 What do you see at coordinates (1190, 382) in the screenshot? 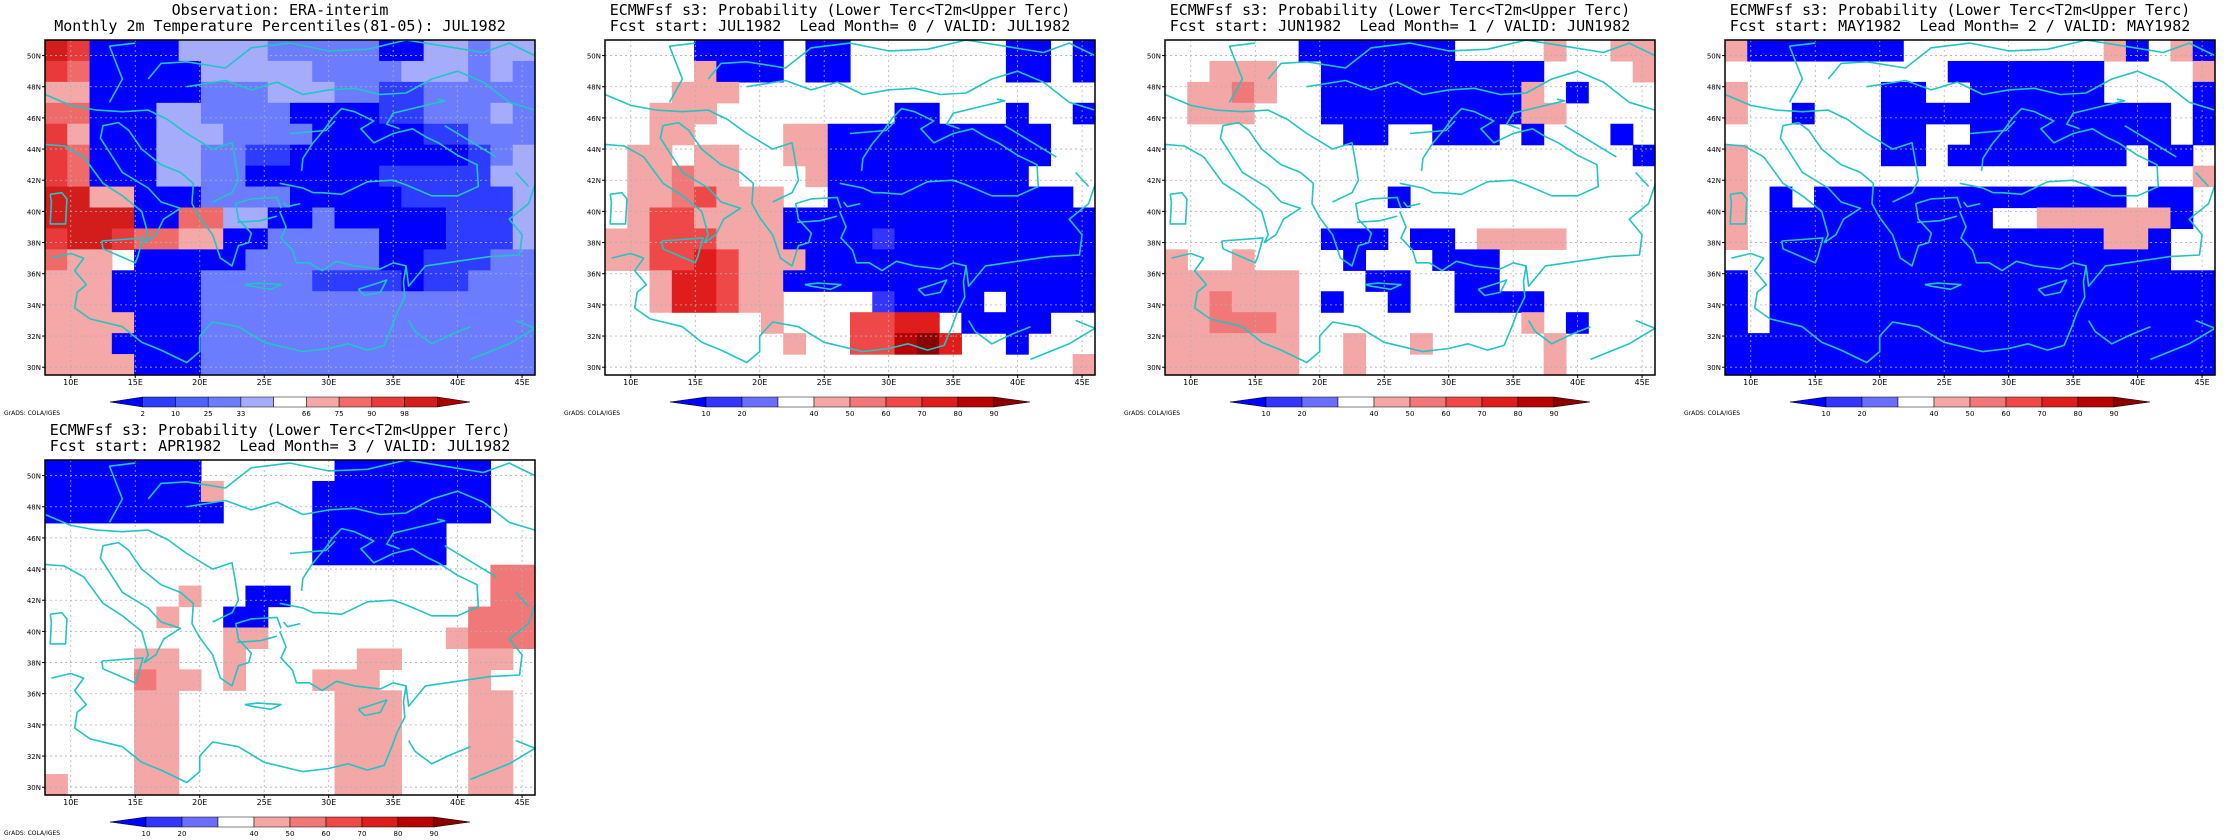
I see `lon-tick-label: 10E` at bounding box center [1190, 382].